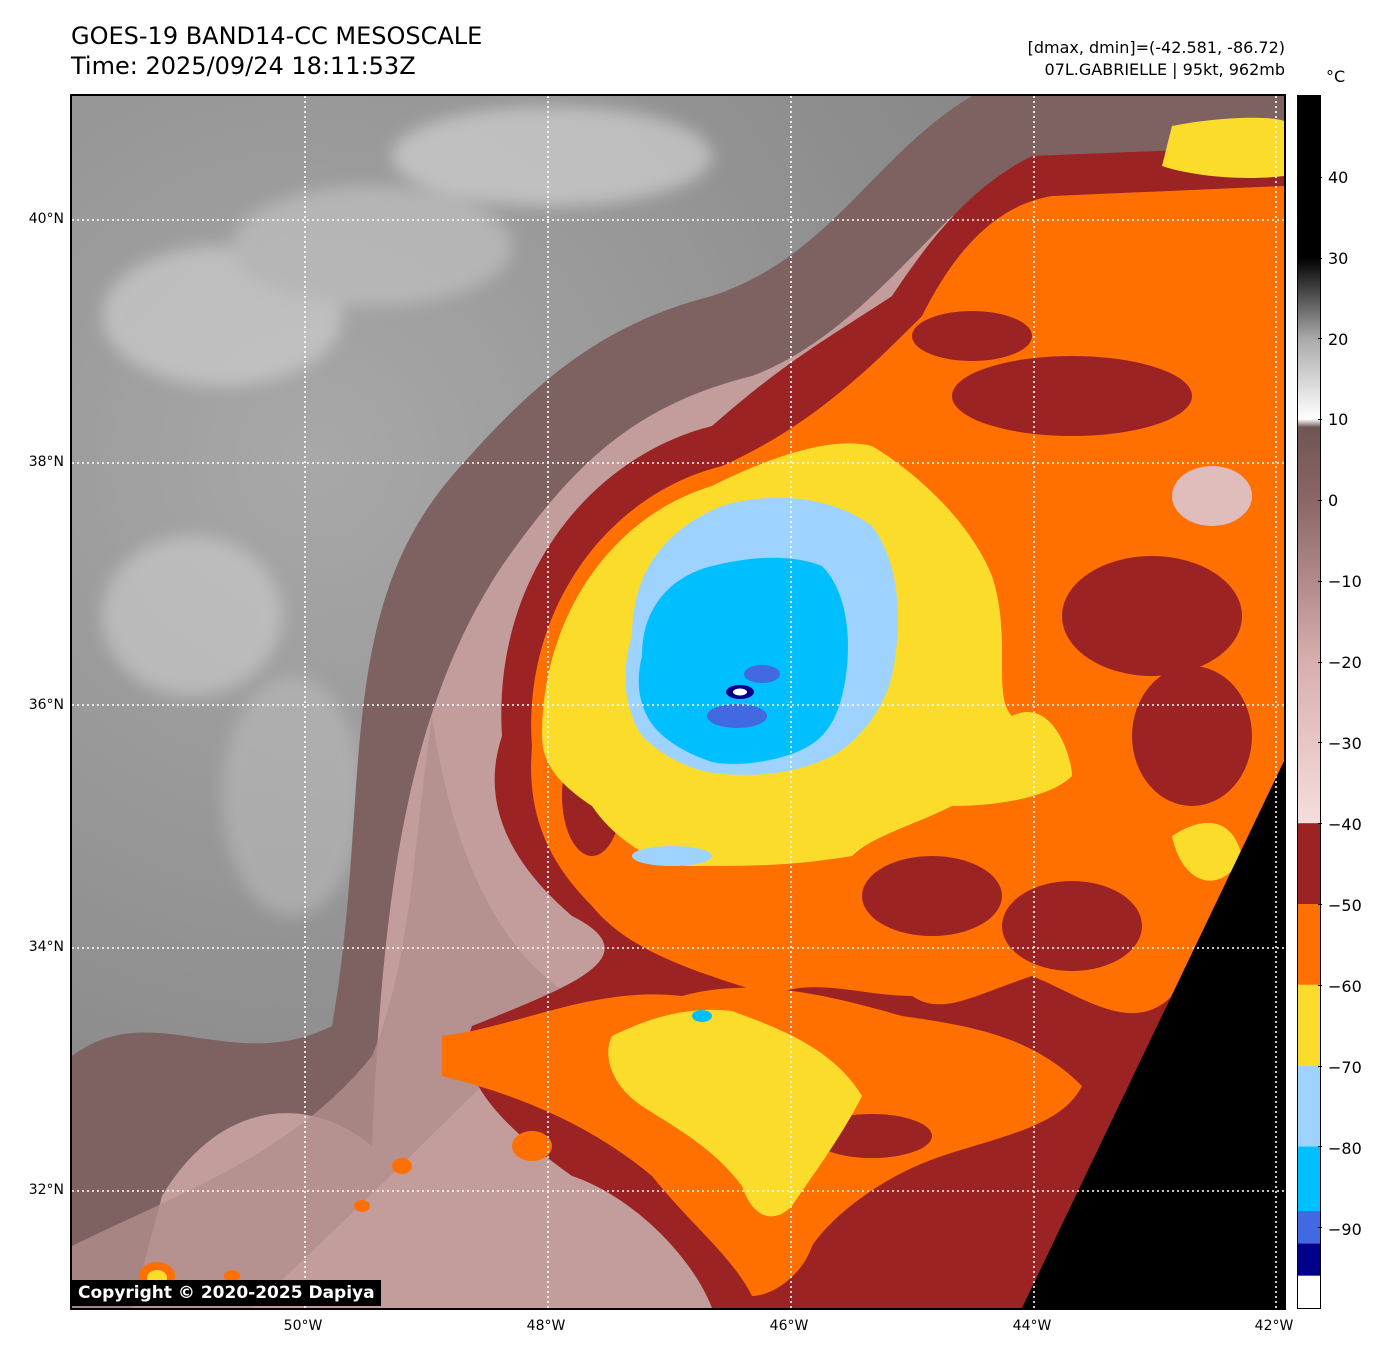 The image size is (1389, 1359). I want to click on storm-info-label: 07L.GABRIELLE | 95kt, 962mb, so click(1164, 69).